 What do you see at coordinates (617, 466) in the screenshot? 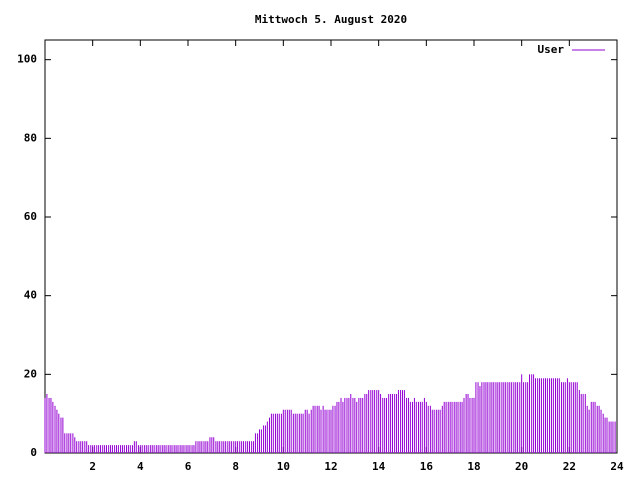
I see `x-tick-label: 24` at bounding box center [617, 466].